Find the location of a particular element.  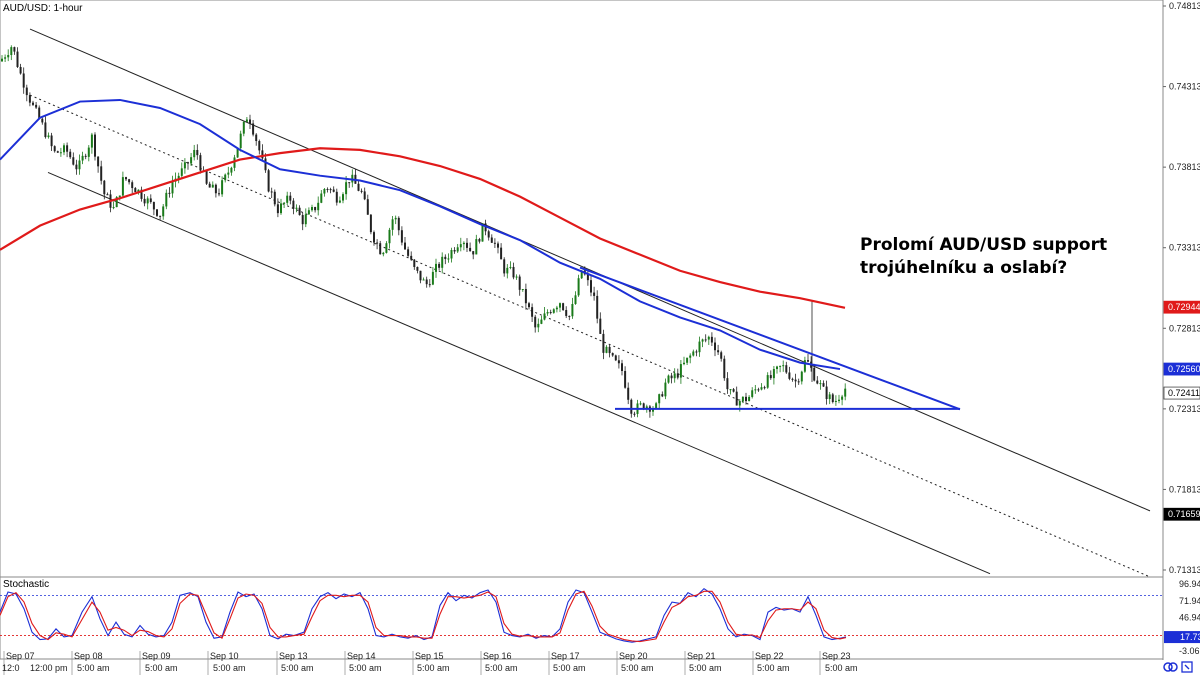

price-badge-label: 0.72944 is located at coordinates (1184, 307).